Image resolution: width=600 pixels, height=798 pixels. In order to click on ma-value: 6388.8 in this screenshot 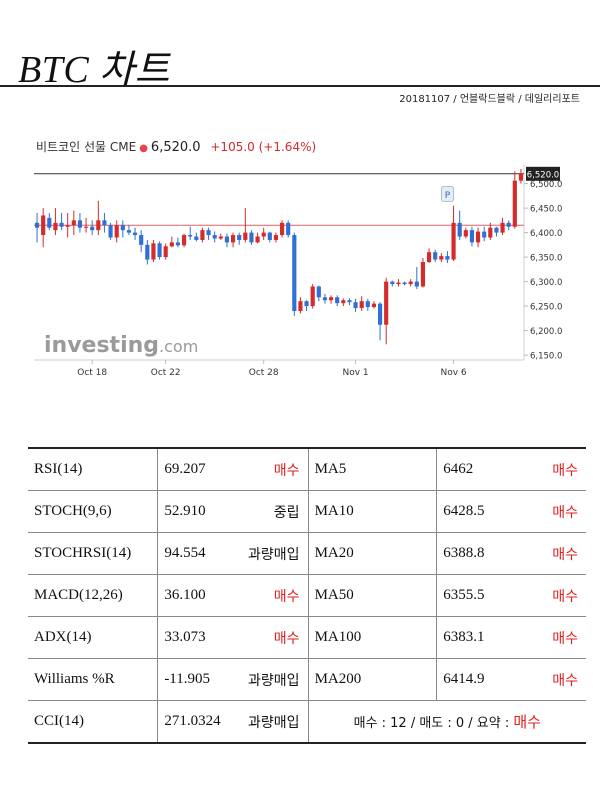, I will do `click(464, 553)`.